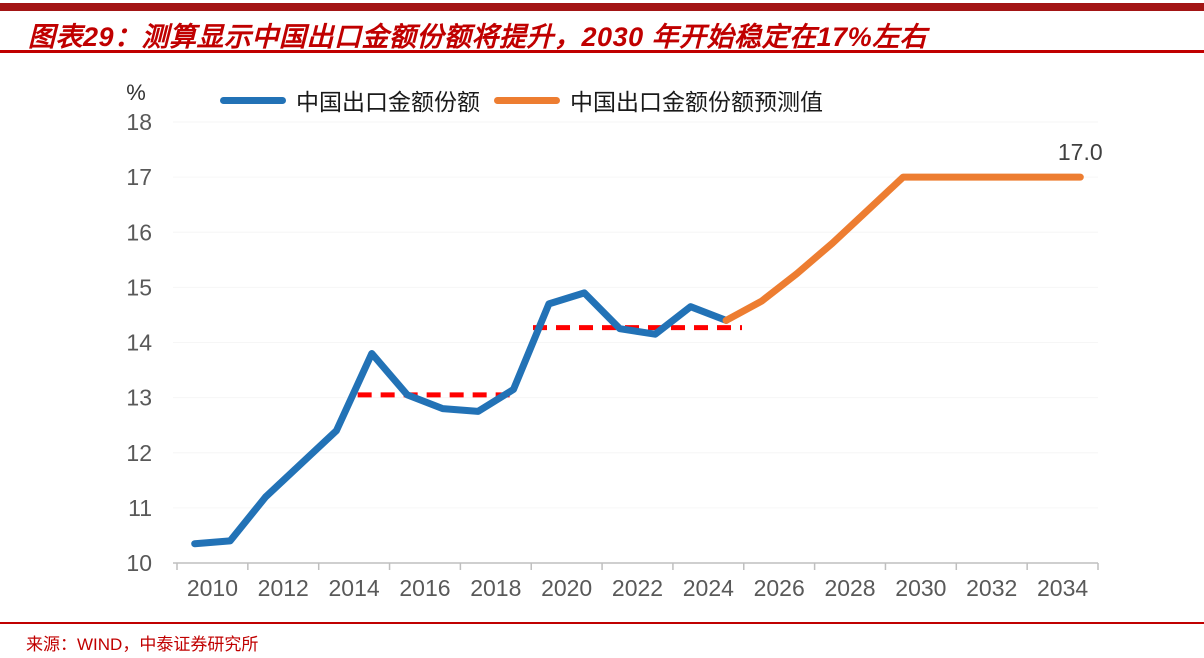 This screenshot has width=1204, height=658. I want to click on legend-label-forecast: 中国出口金额份额预测值, so click(696, 102).